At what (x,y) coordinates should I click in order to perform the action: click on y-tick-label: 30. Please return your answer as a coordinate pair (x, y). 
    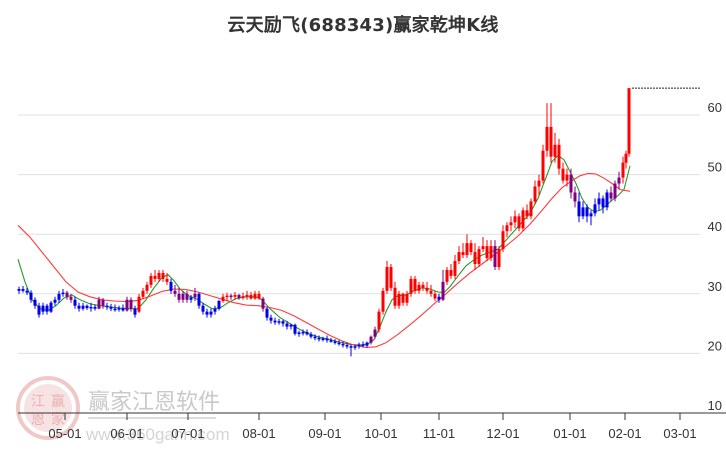
    Looking at the image, I should click on (715, 286).